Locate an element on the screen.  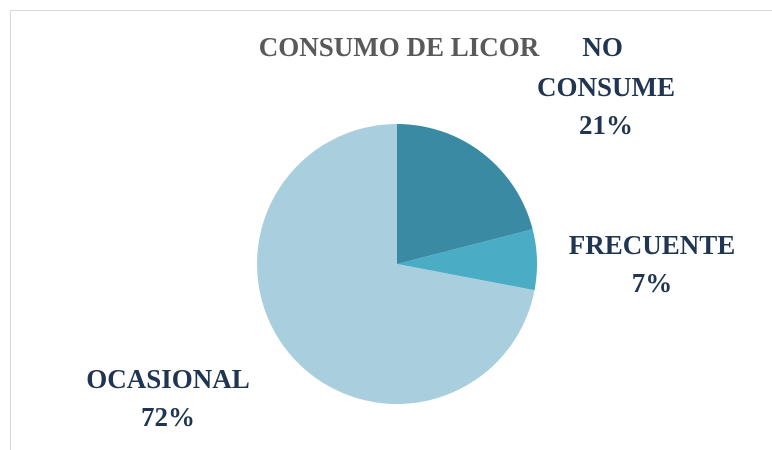
slice-label: FRECUENTE is located at coordinates (652, 245).